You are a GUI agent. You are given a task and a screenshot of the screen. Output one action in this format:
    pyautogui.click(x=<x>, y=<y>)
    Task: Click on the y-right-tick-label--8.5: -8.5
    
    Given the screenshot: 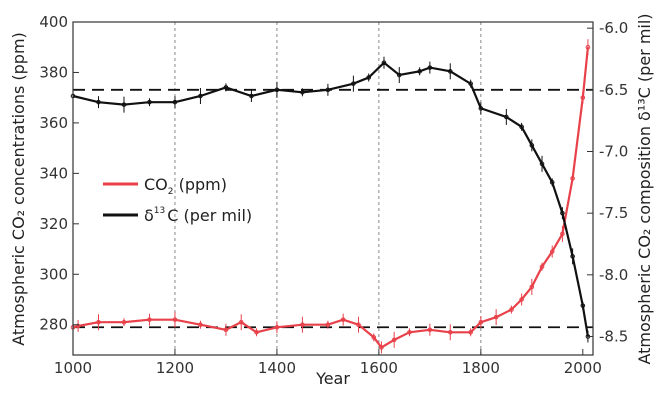 What is the action you would take?
    pyautogui.click(x=613, y=337)
    